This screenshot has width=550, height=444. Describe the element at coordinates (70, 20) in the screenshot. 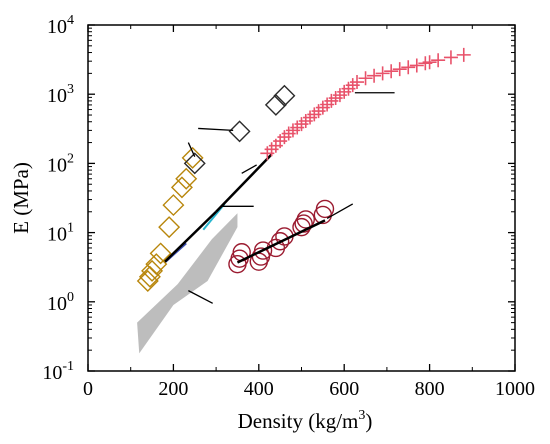

I see `y-tick-exponent: 4` at that location.